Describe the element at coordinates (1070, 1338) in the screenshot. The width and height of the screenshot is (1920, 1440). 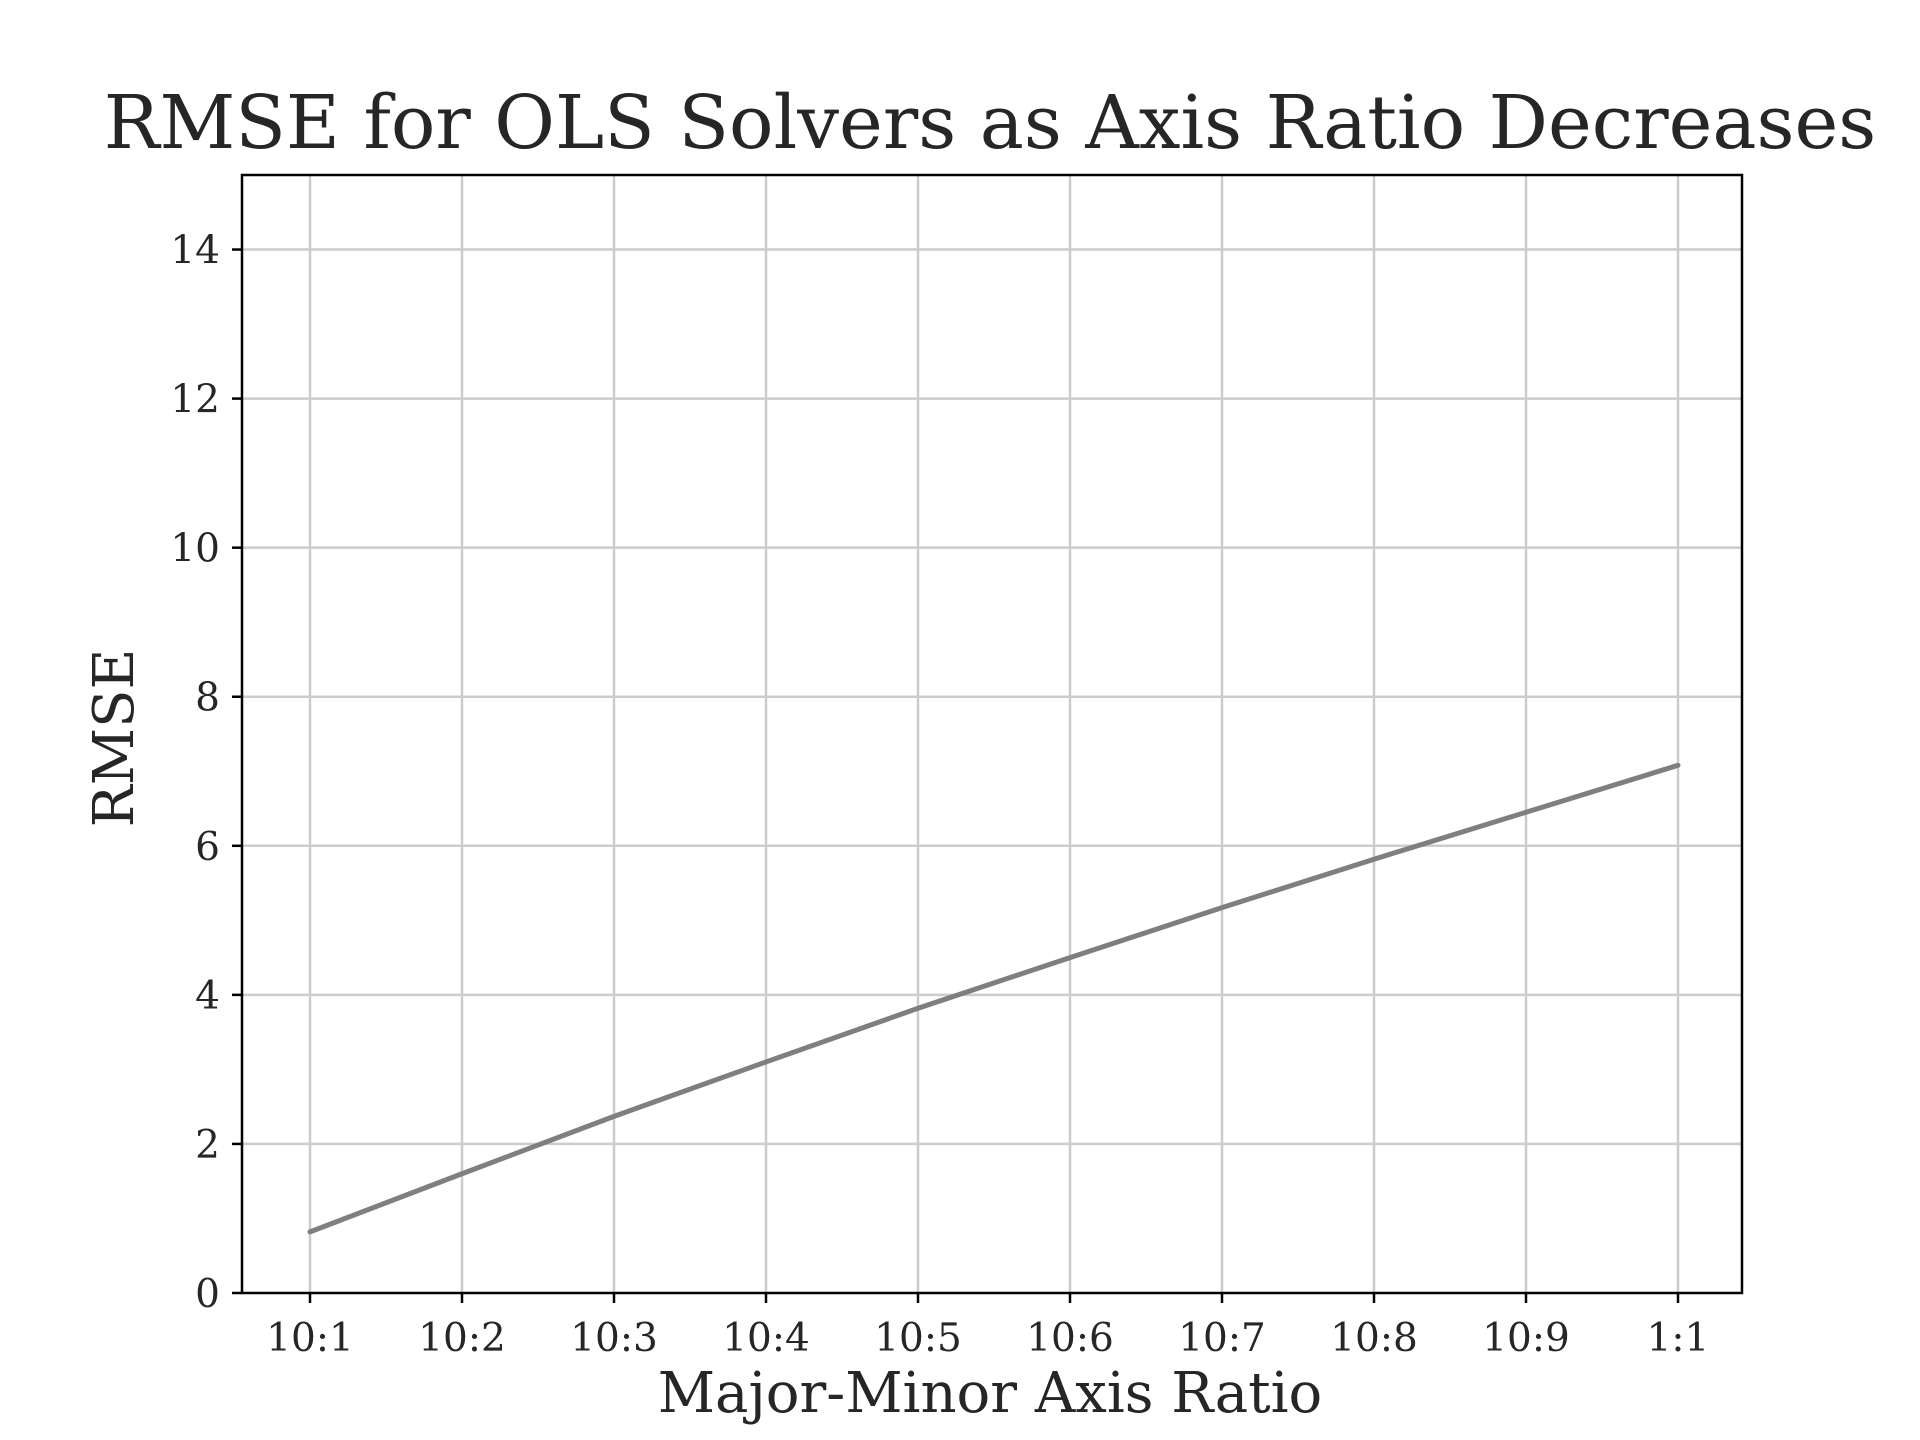
I see `x-tick-label: 10:6` at that location.